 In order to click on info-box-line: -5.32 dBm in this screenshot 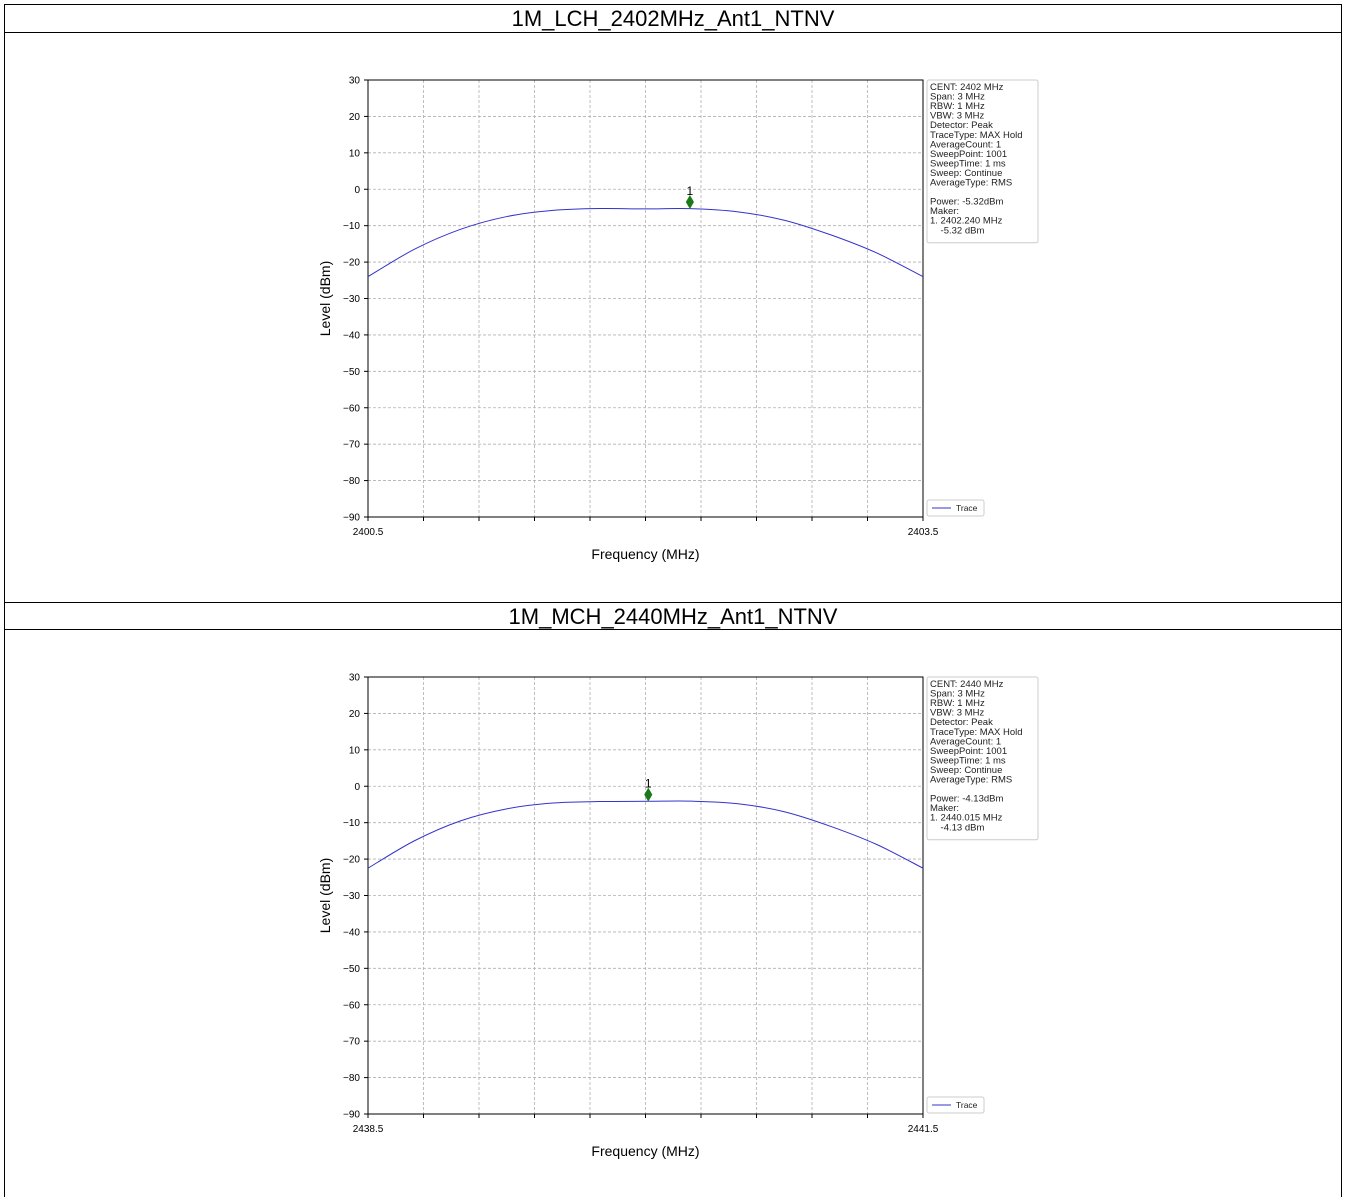, I will do `click(957, 230)`.